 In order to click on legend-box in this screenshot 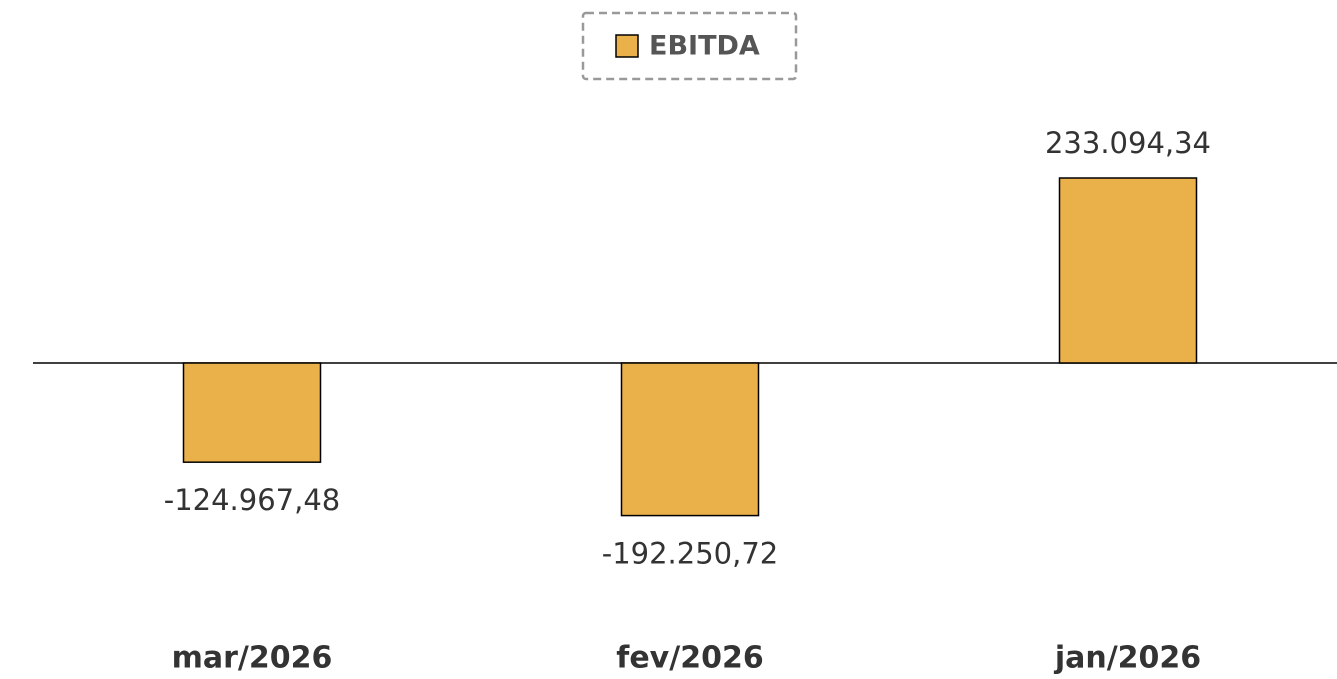, I will do `click(689, 46)`.